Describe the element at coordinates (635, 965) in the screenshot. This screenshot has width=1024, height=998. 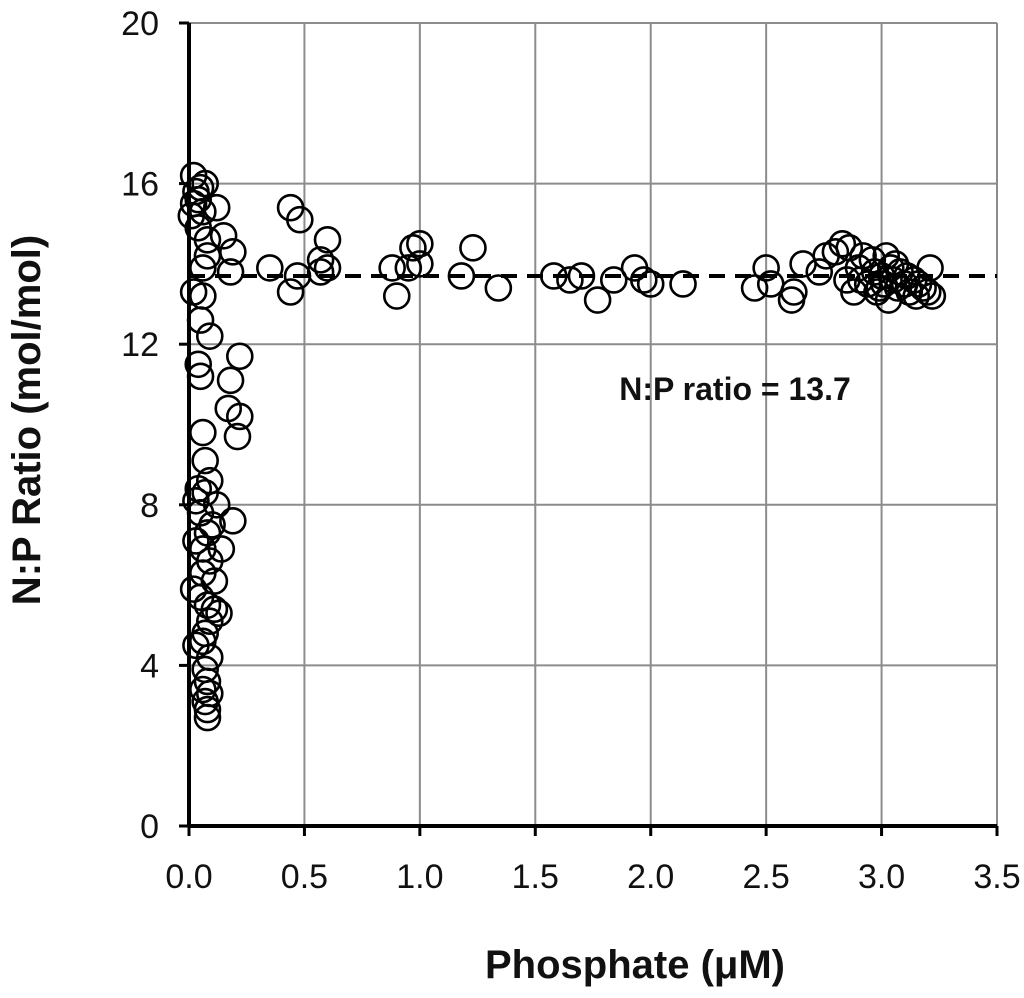
I see `x-axis-title: Phosphate (μM)` at that location.